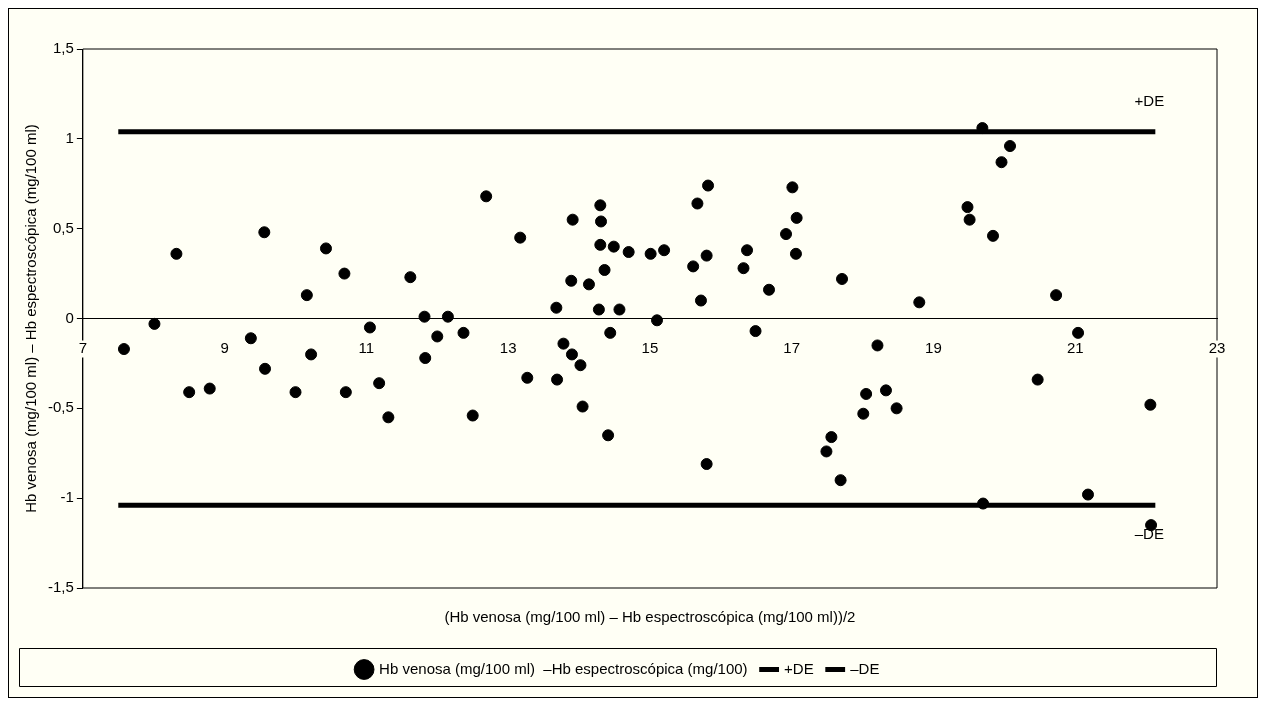 The image size is (1266, 707). Describe the element at coordinates (60, 407) in the screenshot. I see `y-tick-label: -0,5` at that location.